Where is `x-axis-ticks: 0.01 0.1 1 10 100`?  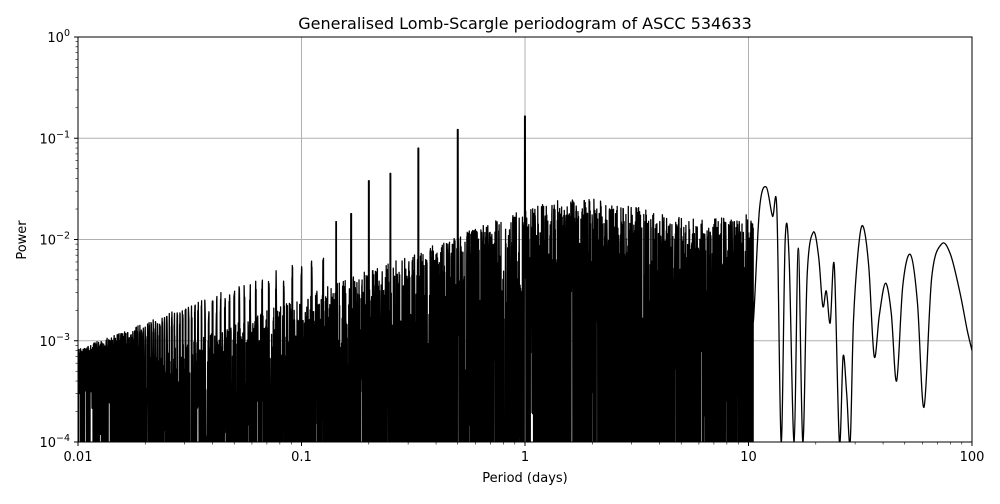
x-axis-ticks: 0.01 0.1 1 10 100 is located at coordinates (524, 453).